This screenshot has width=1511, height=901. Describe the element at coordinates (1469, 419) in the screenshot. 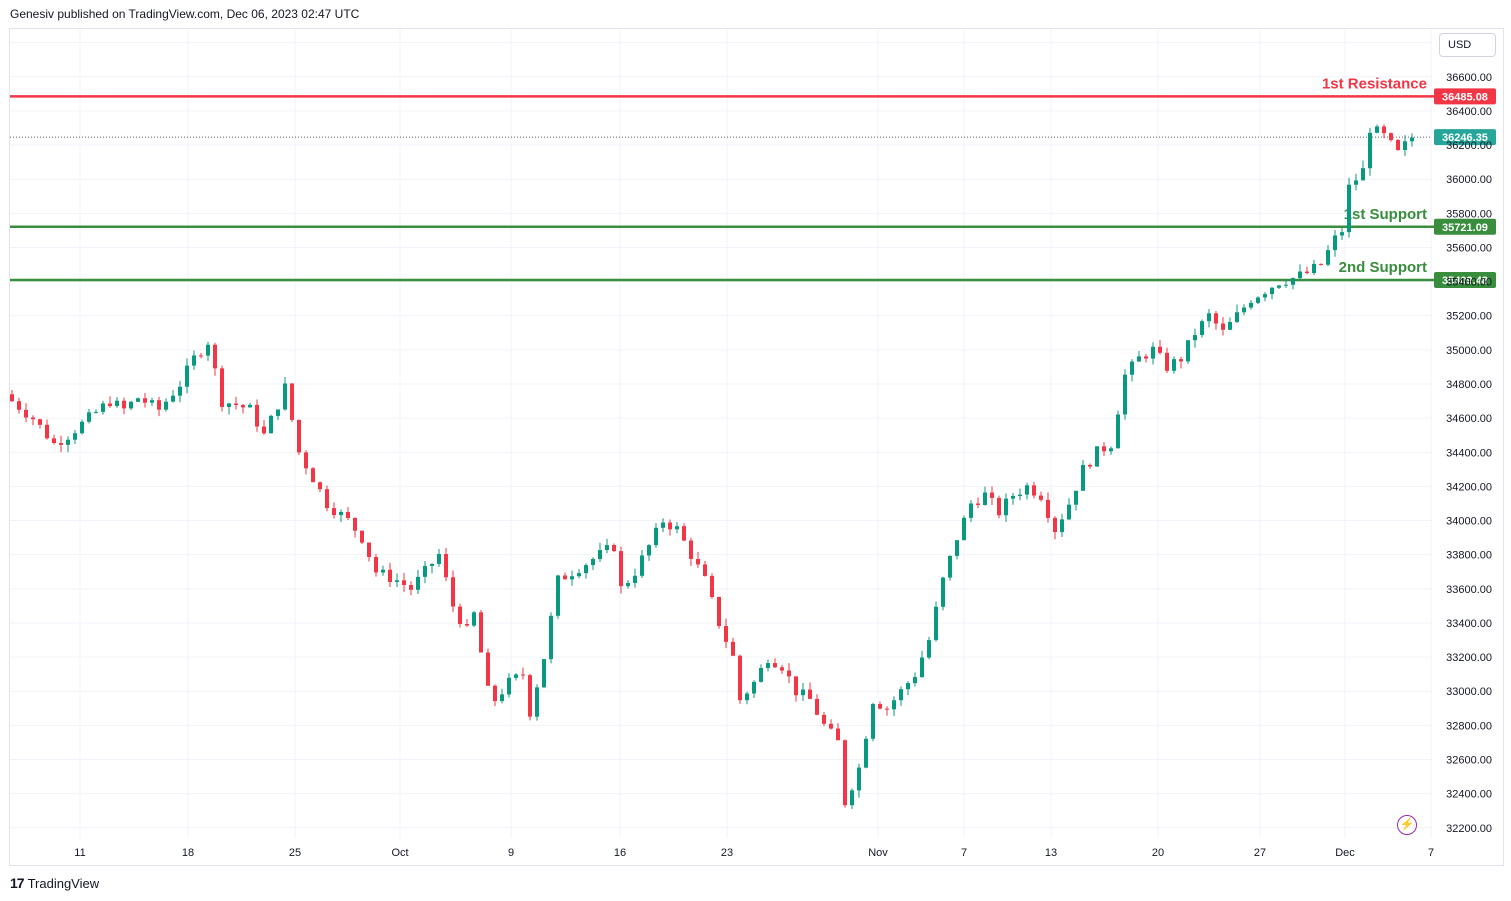

I see `y-tick-label: 34600.00` at that location.